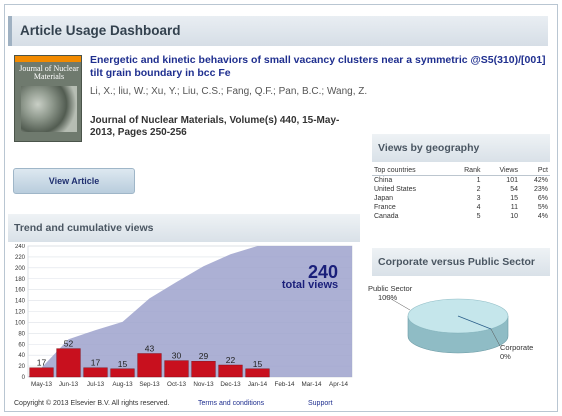  What do you see at coordinates (384, 198) in the screenshot?
I see `country-cell: Japan` at bounding box center [384, 198].